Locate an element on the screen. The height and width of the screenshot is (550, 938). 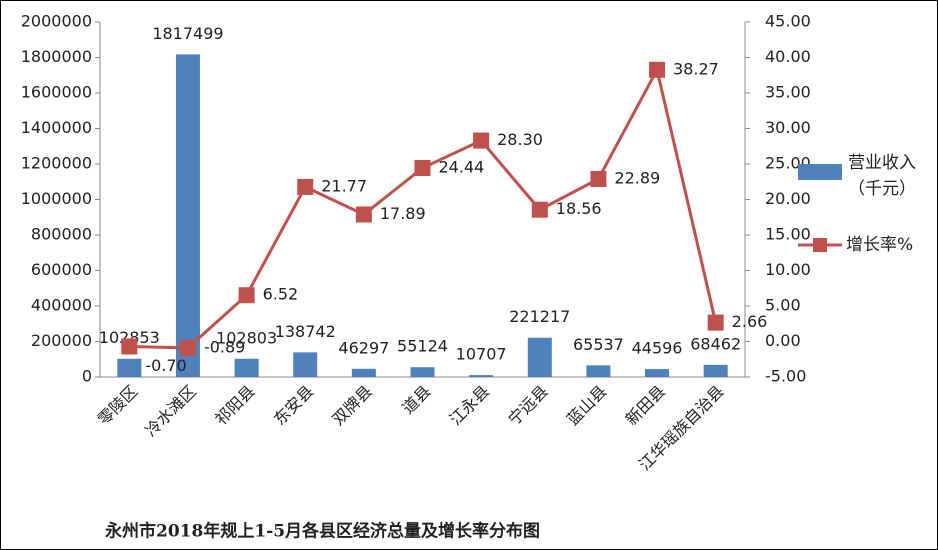
legend-item: 营业收入（千元） is located at coordinates (863, 176).